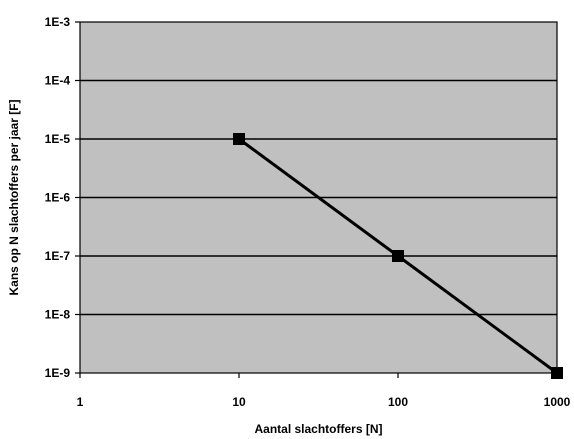 The height and width of the screenshot is (439, 574). What do you see at coordinates (58, 81) in the screenshot?
I see `y-tick-label: 1E-4` at bounding box center [58, 81].